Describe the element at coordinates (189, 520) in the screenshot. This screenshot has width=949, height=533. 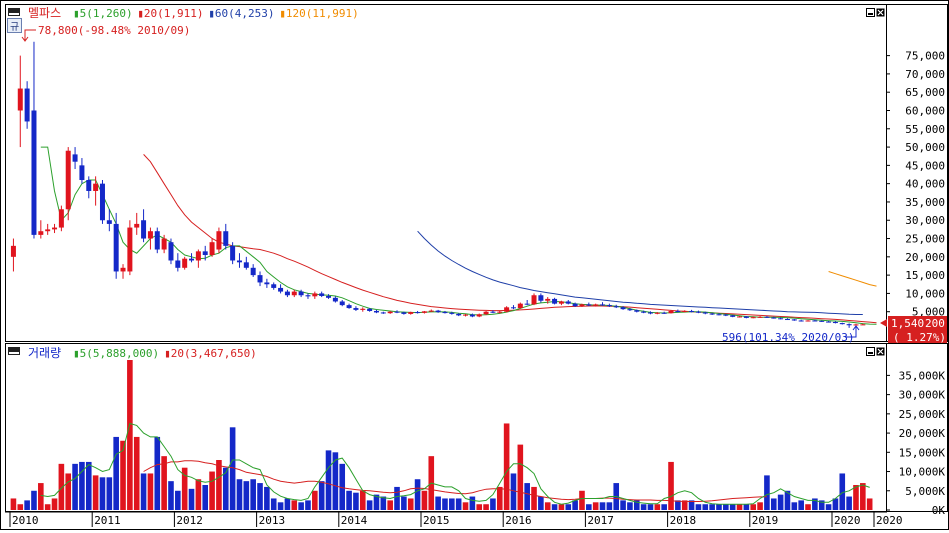
I see `x-tick-label: 2012` at that location.